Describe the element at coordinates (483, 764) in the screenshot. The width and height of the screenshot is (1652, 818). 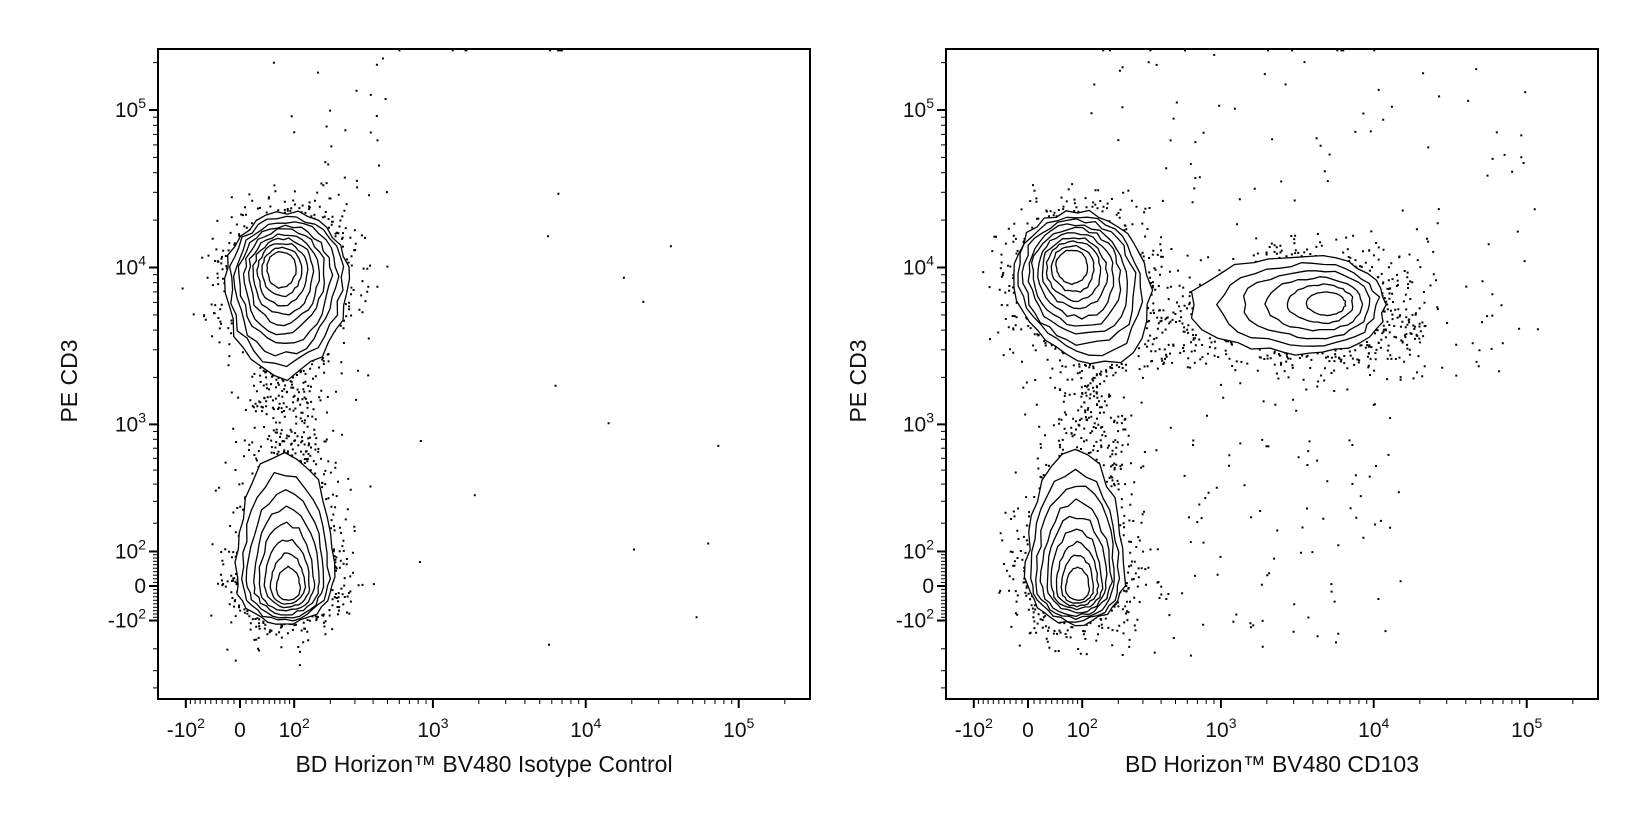
I see `x-axis-title: BD Horizon™ BV480 Isotype Control` at that location.